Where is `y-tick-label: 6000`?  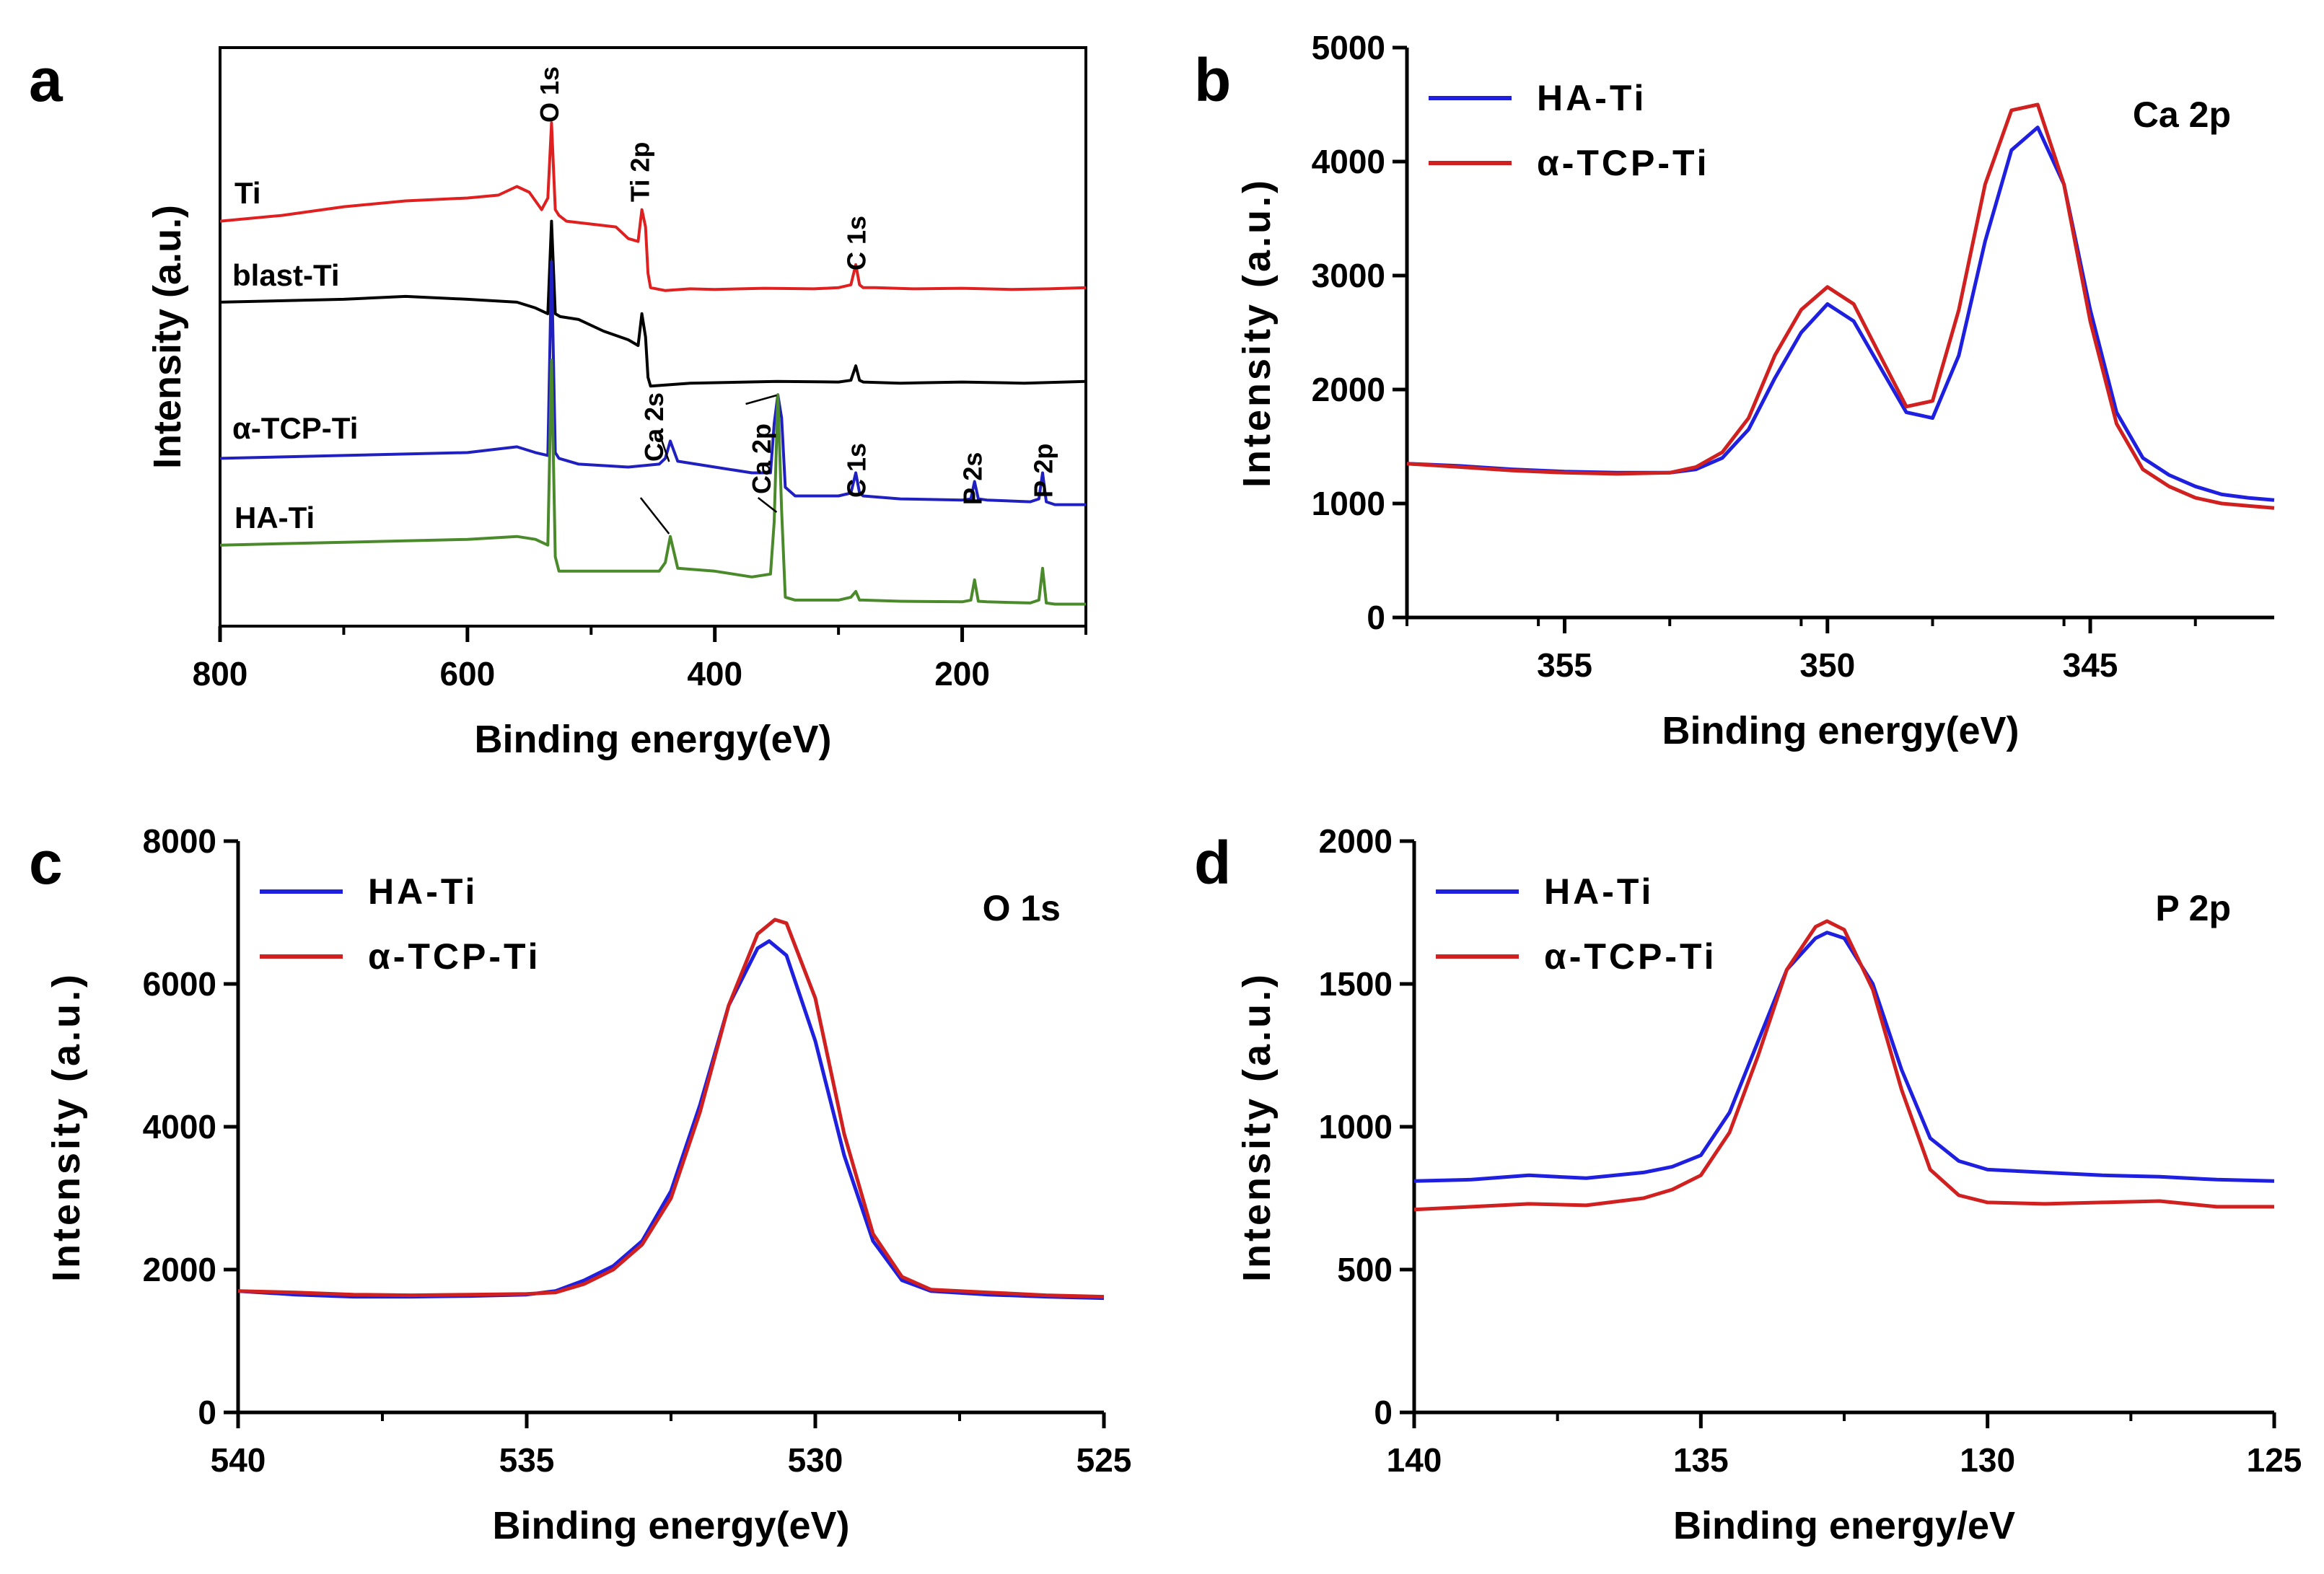
y-tick-label: 6000 is located at coordinates (179, 984).